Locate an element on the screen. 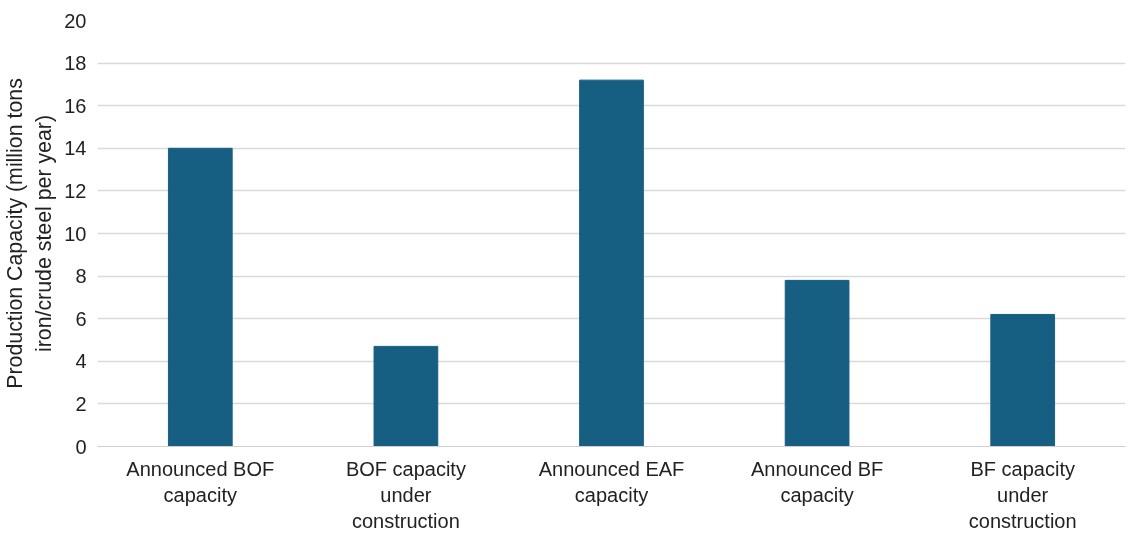 This screenshot has width=1140, height=543. y-tick-label: 20 is located at coordinates (75, 20).